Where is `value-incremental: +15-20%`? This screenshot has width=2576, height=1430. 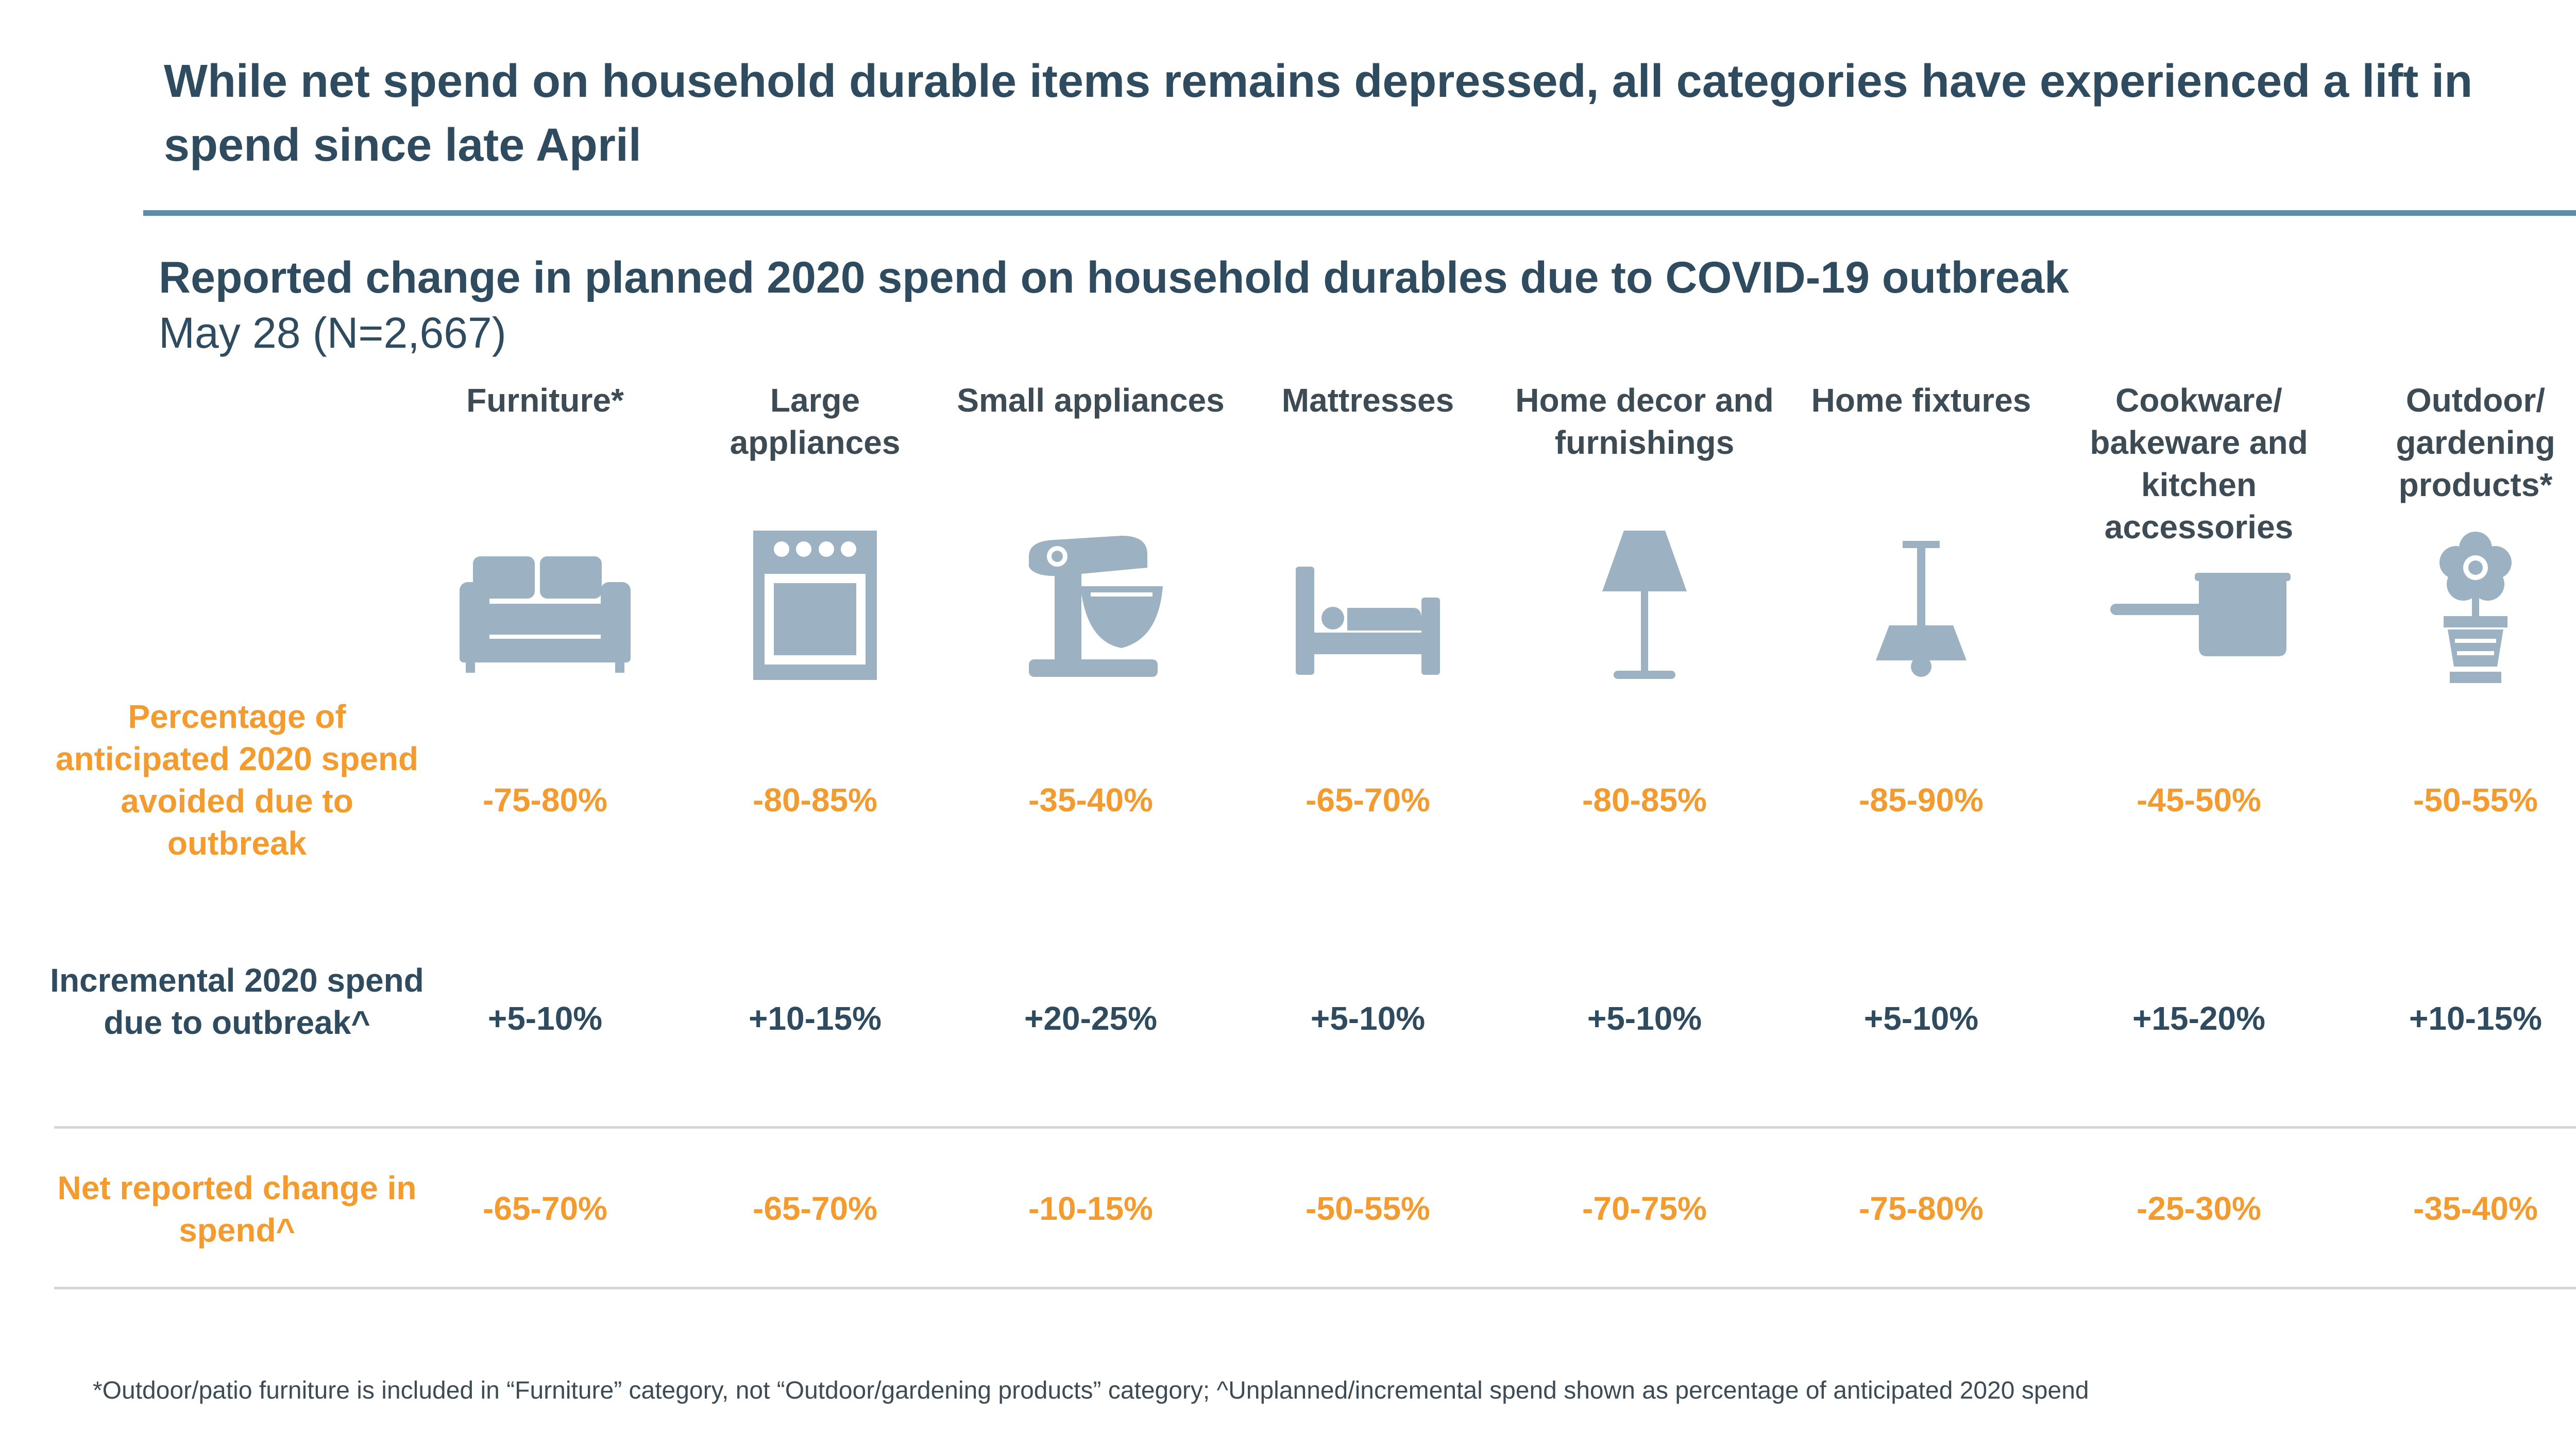 value-incremental: +15-20% is located at coordinates (2198, 1018).